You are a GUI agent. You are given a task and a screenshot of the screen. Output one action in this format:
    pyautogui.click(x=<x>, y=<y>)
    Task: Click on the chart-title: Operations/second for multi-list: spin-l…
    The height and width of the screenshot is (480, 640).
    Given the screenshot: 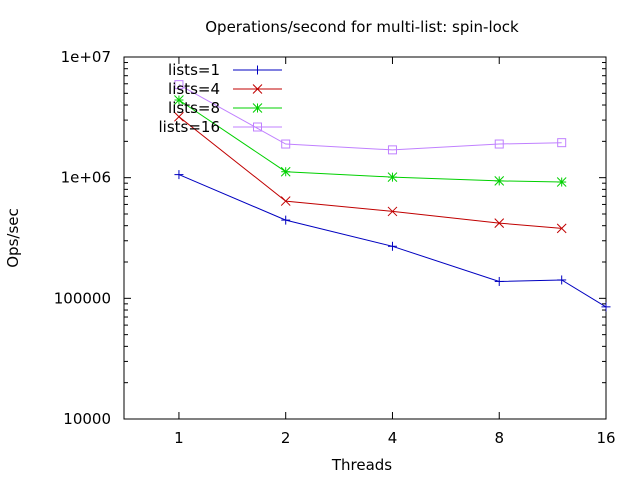 What is the action you would take?
    pyautogui.click(x=362, y=27)
    